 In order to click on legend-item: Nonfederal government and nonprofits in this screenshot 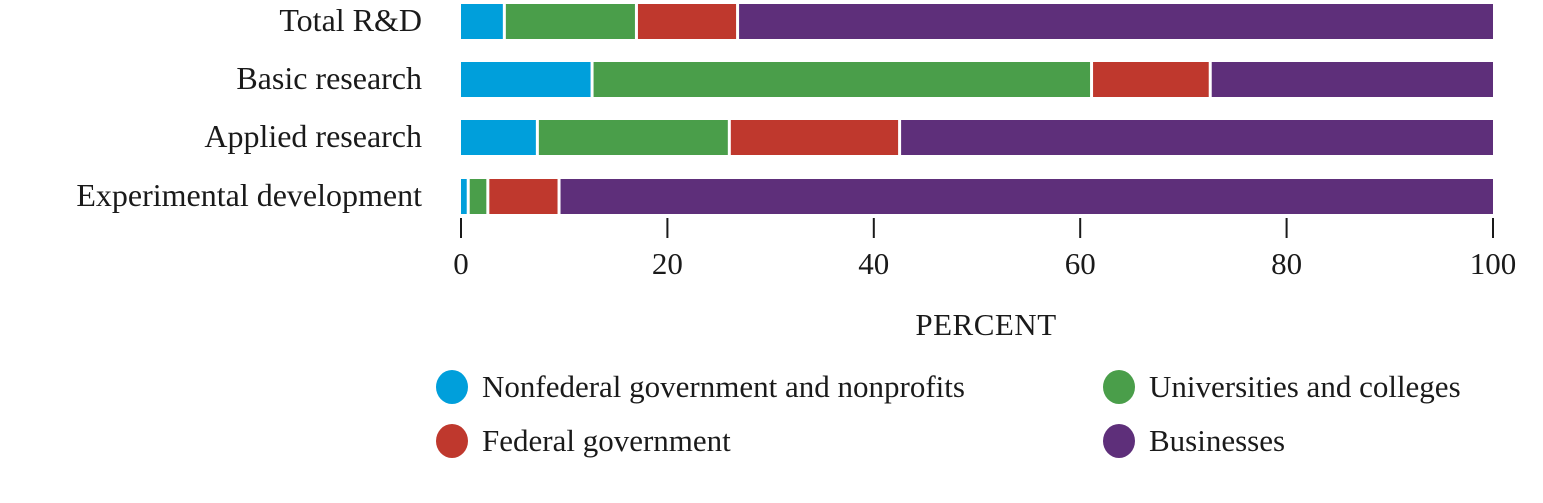, I will do `click(700, 386)`.